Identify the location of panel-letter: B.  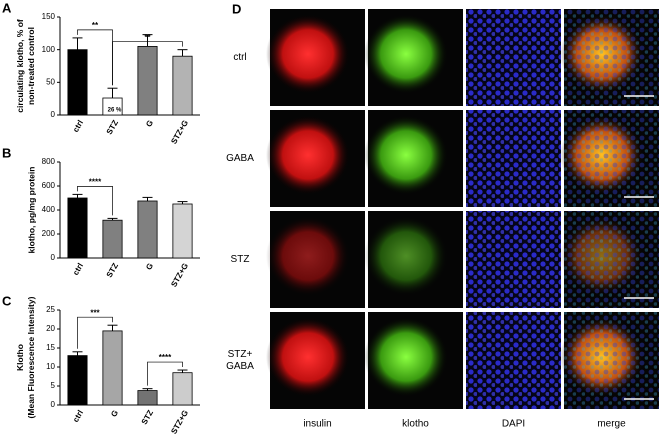
(6, 152).